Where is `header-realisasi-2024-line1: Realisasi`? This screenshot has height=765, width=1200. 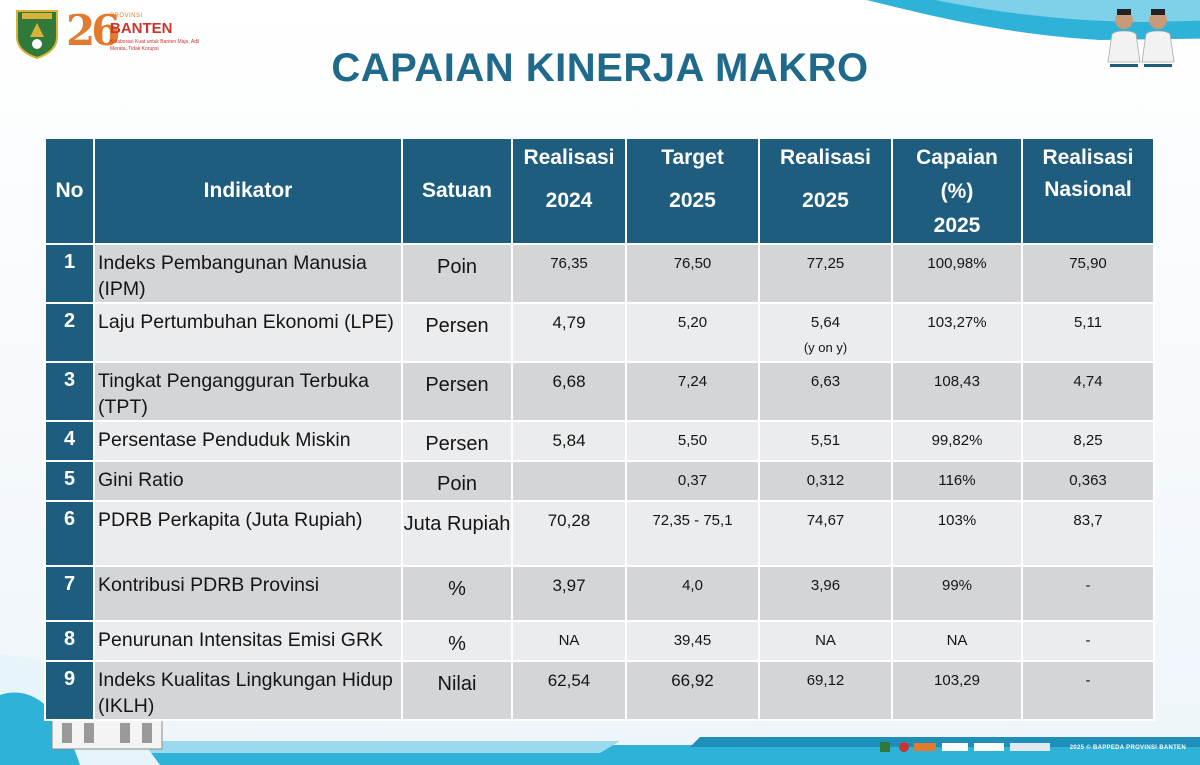 header-realisasi-2024-line1: Realisasi is located at coordinates (569, 157).